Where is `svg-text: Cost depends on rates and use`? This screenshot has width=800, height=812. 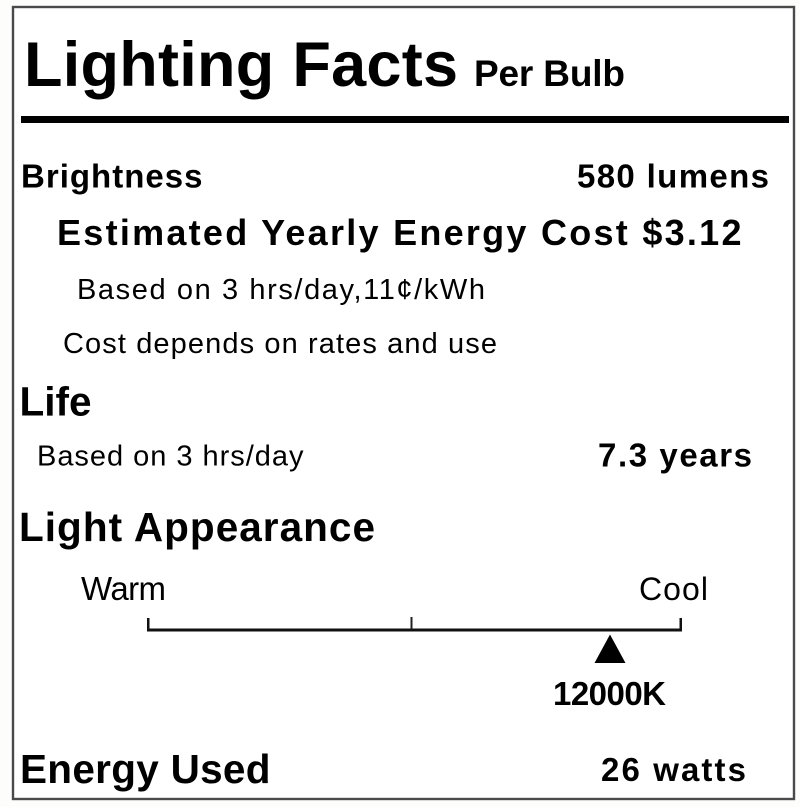 svg-text: Cost depends on rates and use is located at coordinates (280, 344).